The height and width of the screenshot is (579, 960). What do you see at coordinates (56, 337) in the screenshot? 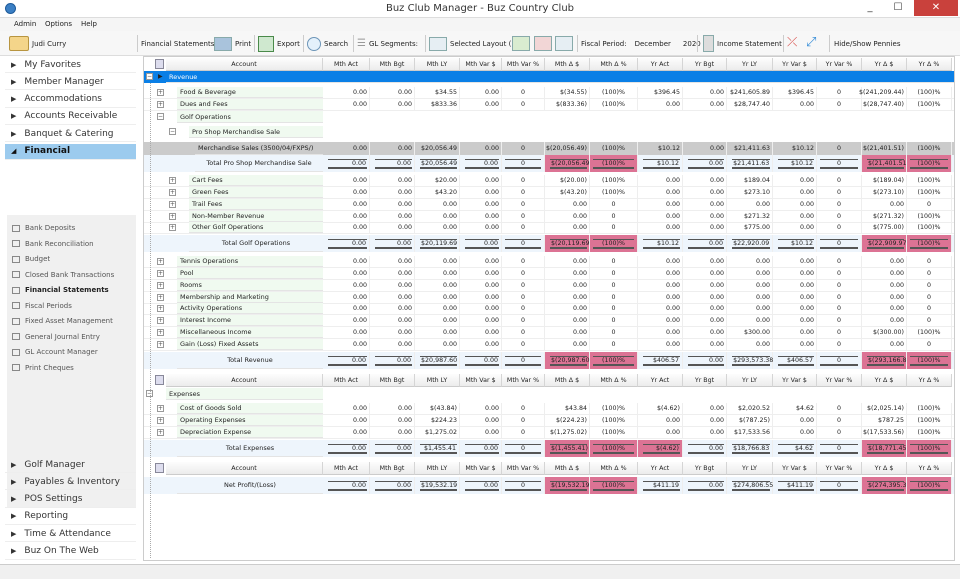
I see `submenu-item-general-journal-entry: General Journal Entry` at bounding box center [56, 337].